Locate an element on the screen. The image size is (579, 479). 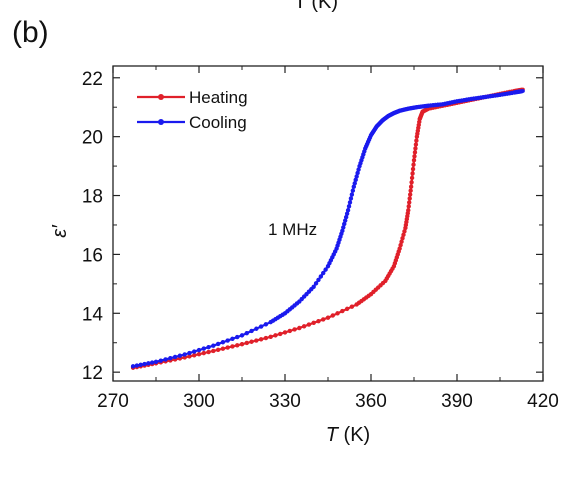
x-tick-label: 420 is located at coordinates (543, 401).